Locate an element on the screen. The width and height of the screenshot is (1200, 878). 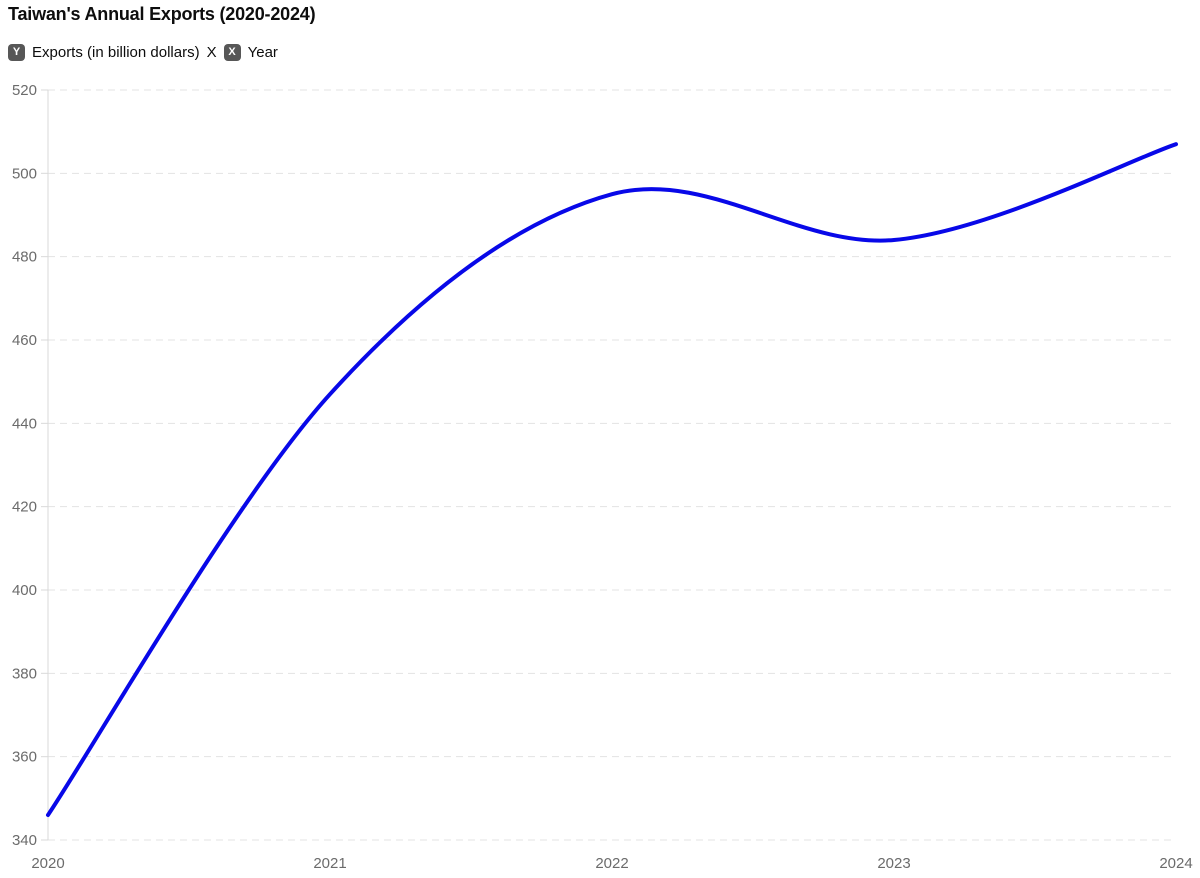
y-tick-label: 380 is located at coordinates (24, 673).